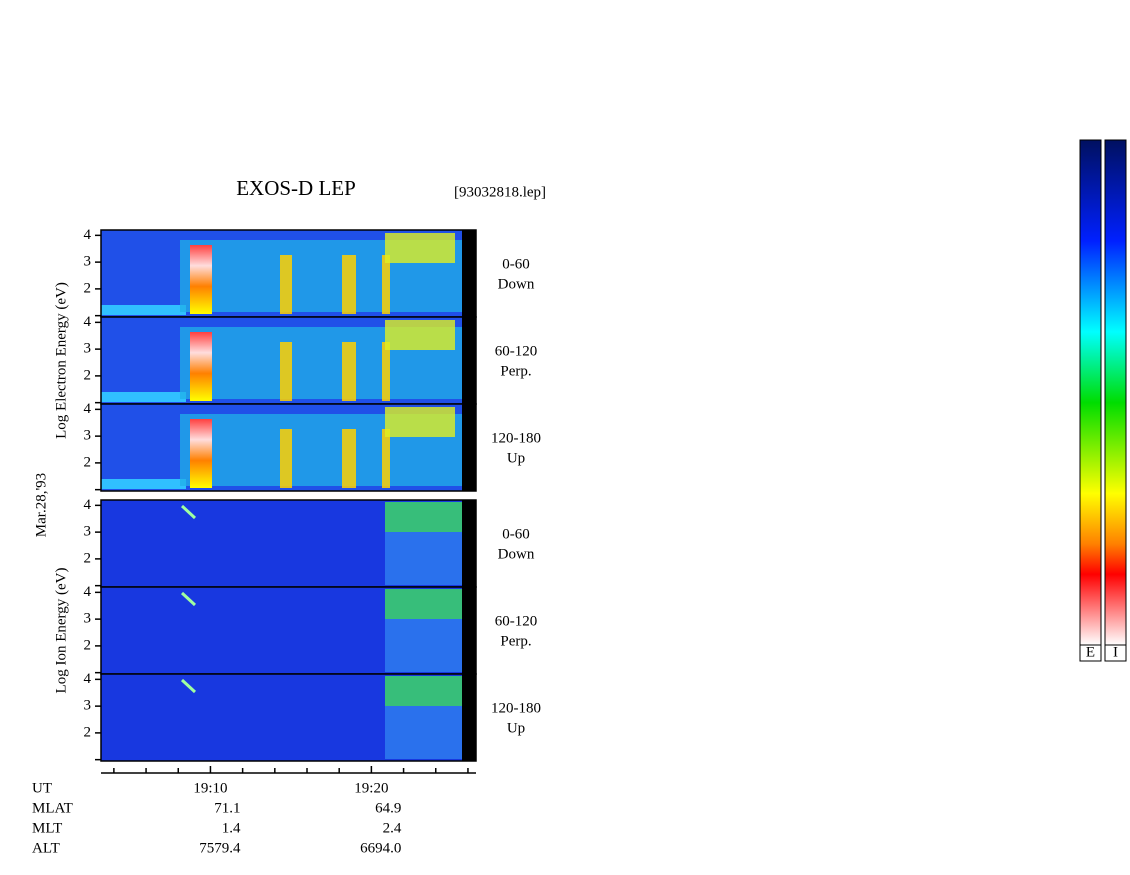 The width and height of the screenshot is (1130, 875). What do you see at coordinates (47, 828) in the screenshot?
I see `footer-name: MLT` at bounding box center [47, 828].